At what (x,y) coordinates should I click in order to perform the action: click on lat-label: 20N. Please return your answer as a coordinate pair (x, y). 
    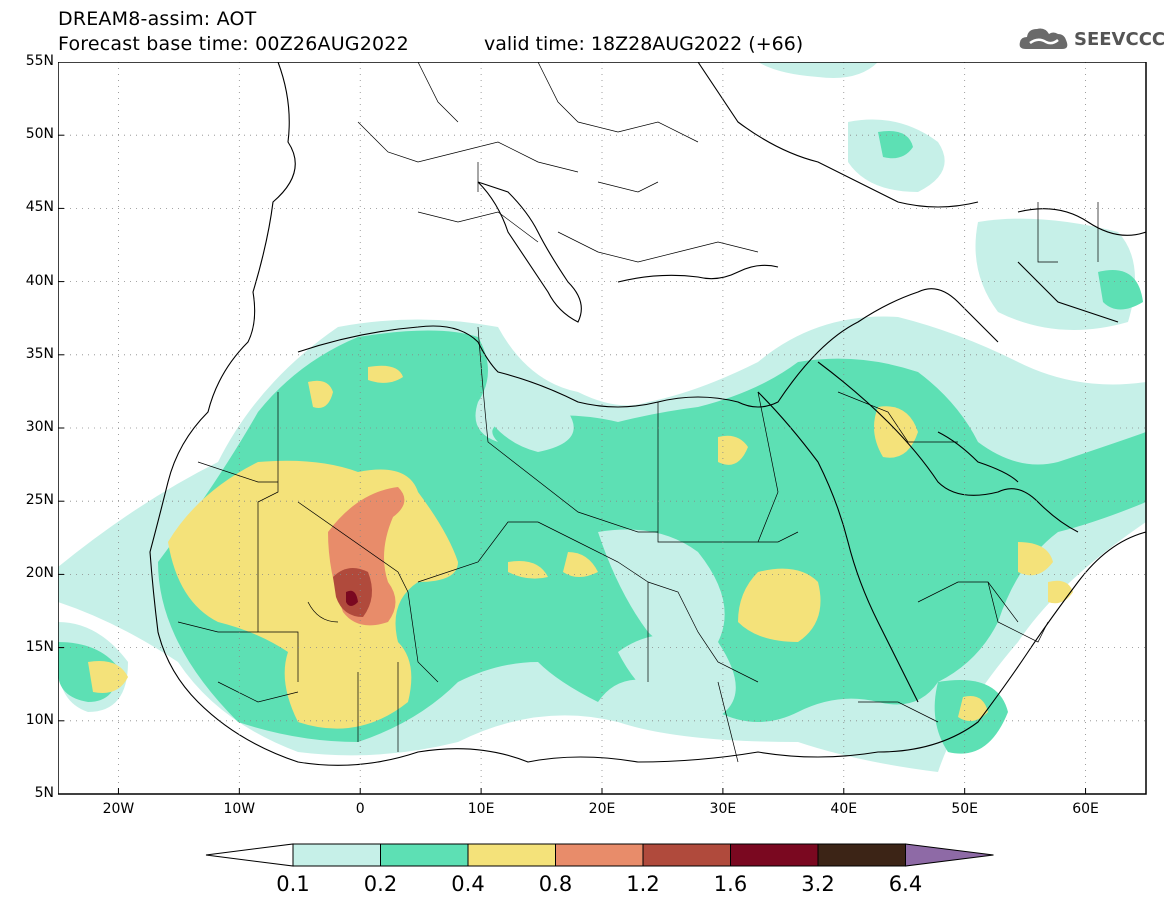
    Looking at the image, I should click on (39, 573).